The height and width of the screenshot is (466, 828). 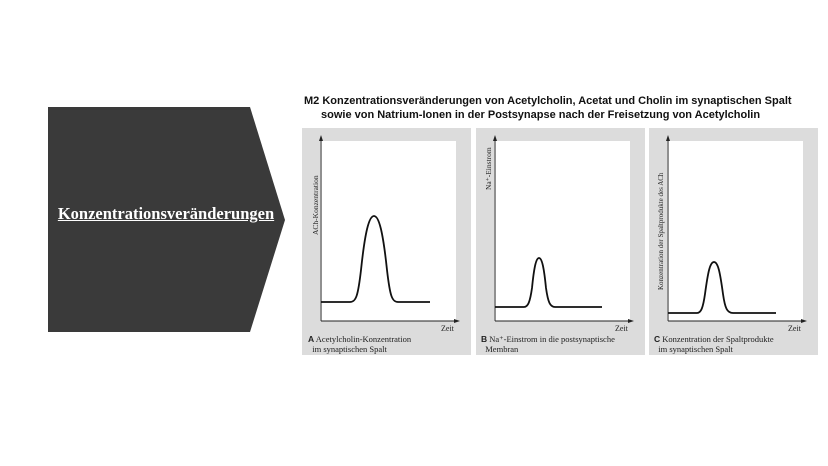 What do you see at coordinates (315, 205) in the screenshot?
I see `ylabel-a: ACh-Konzentration` at bounding box center [315, 205].